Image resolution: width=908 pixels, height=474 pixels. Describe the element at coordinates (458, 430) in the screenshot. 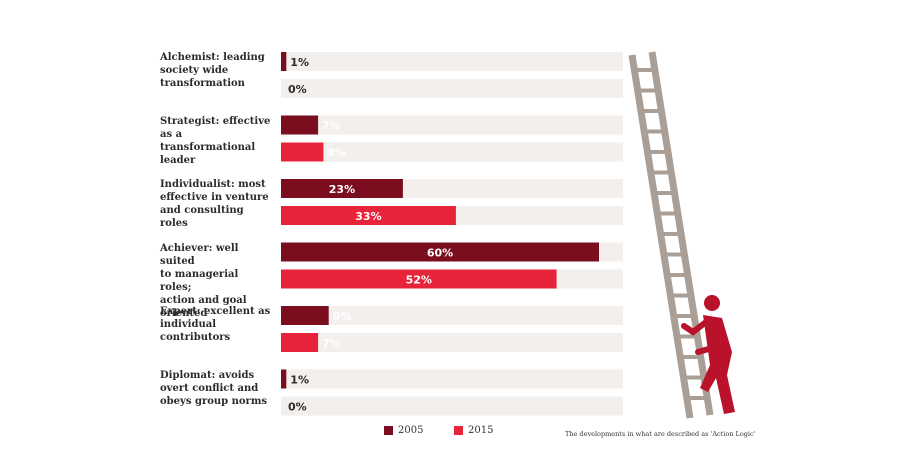

I see `legend-swatch-2015` at that location.